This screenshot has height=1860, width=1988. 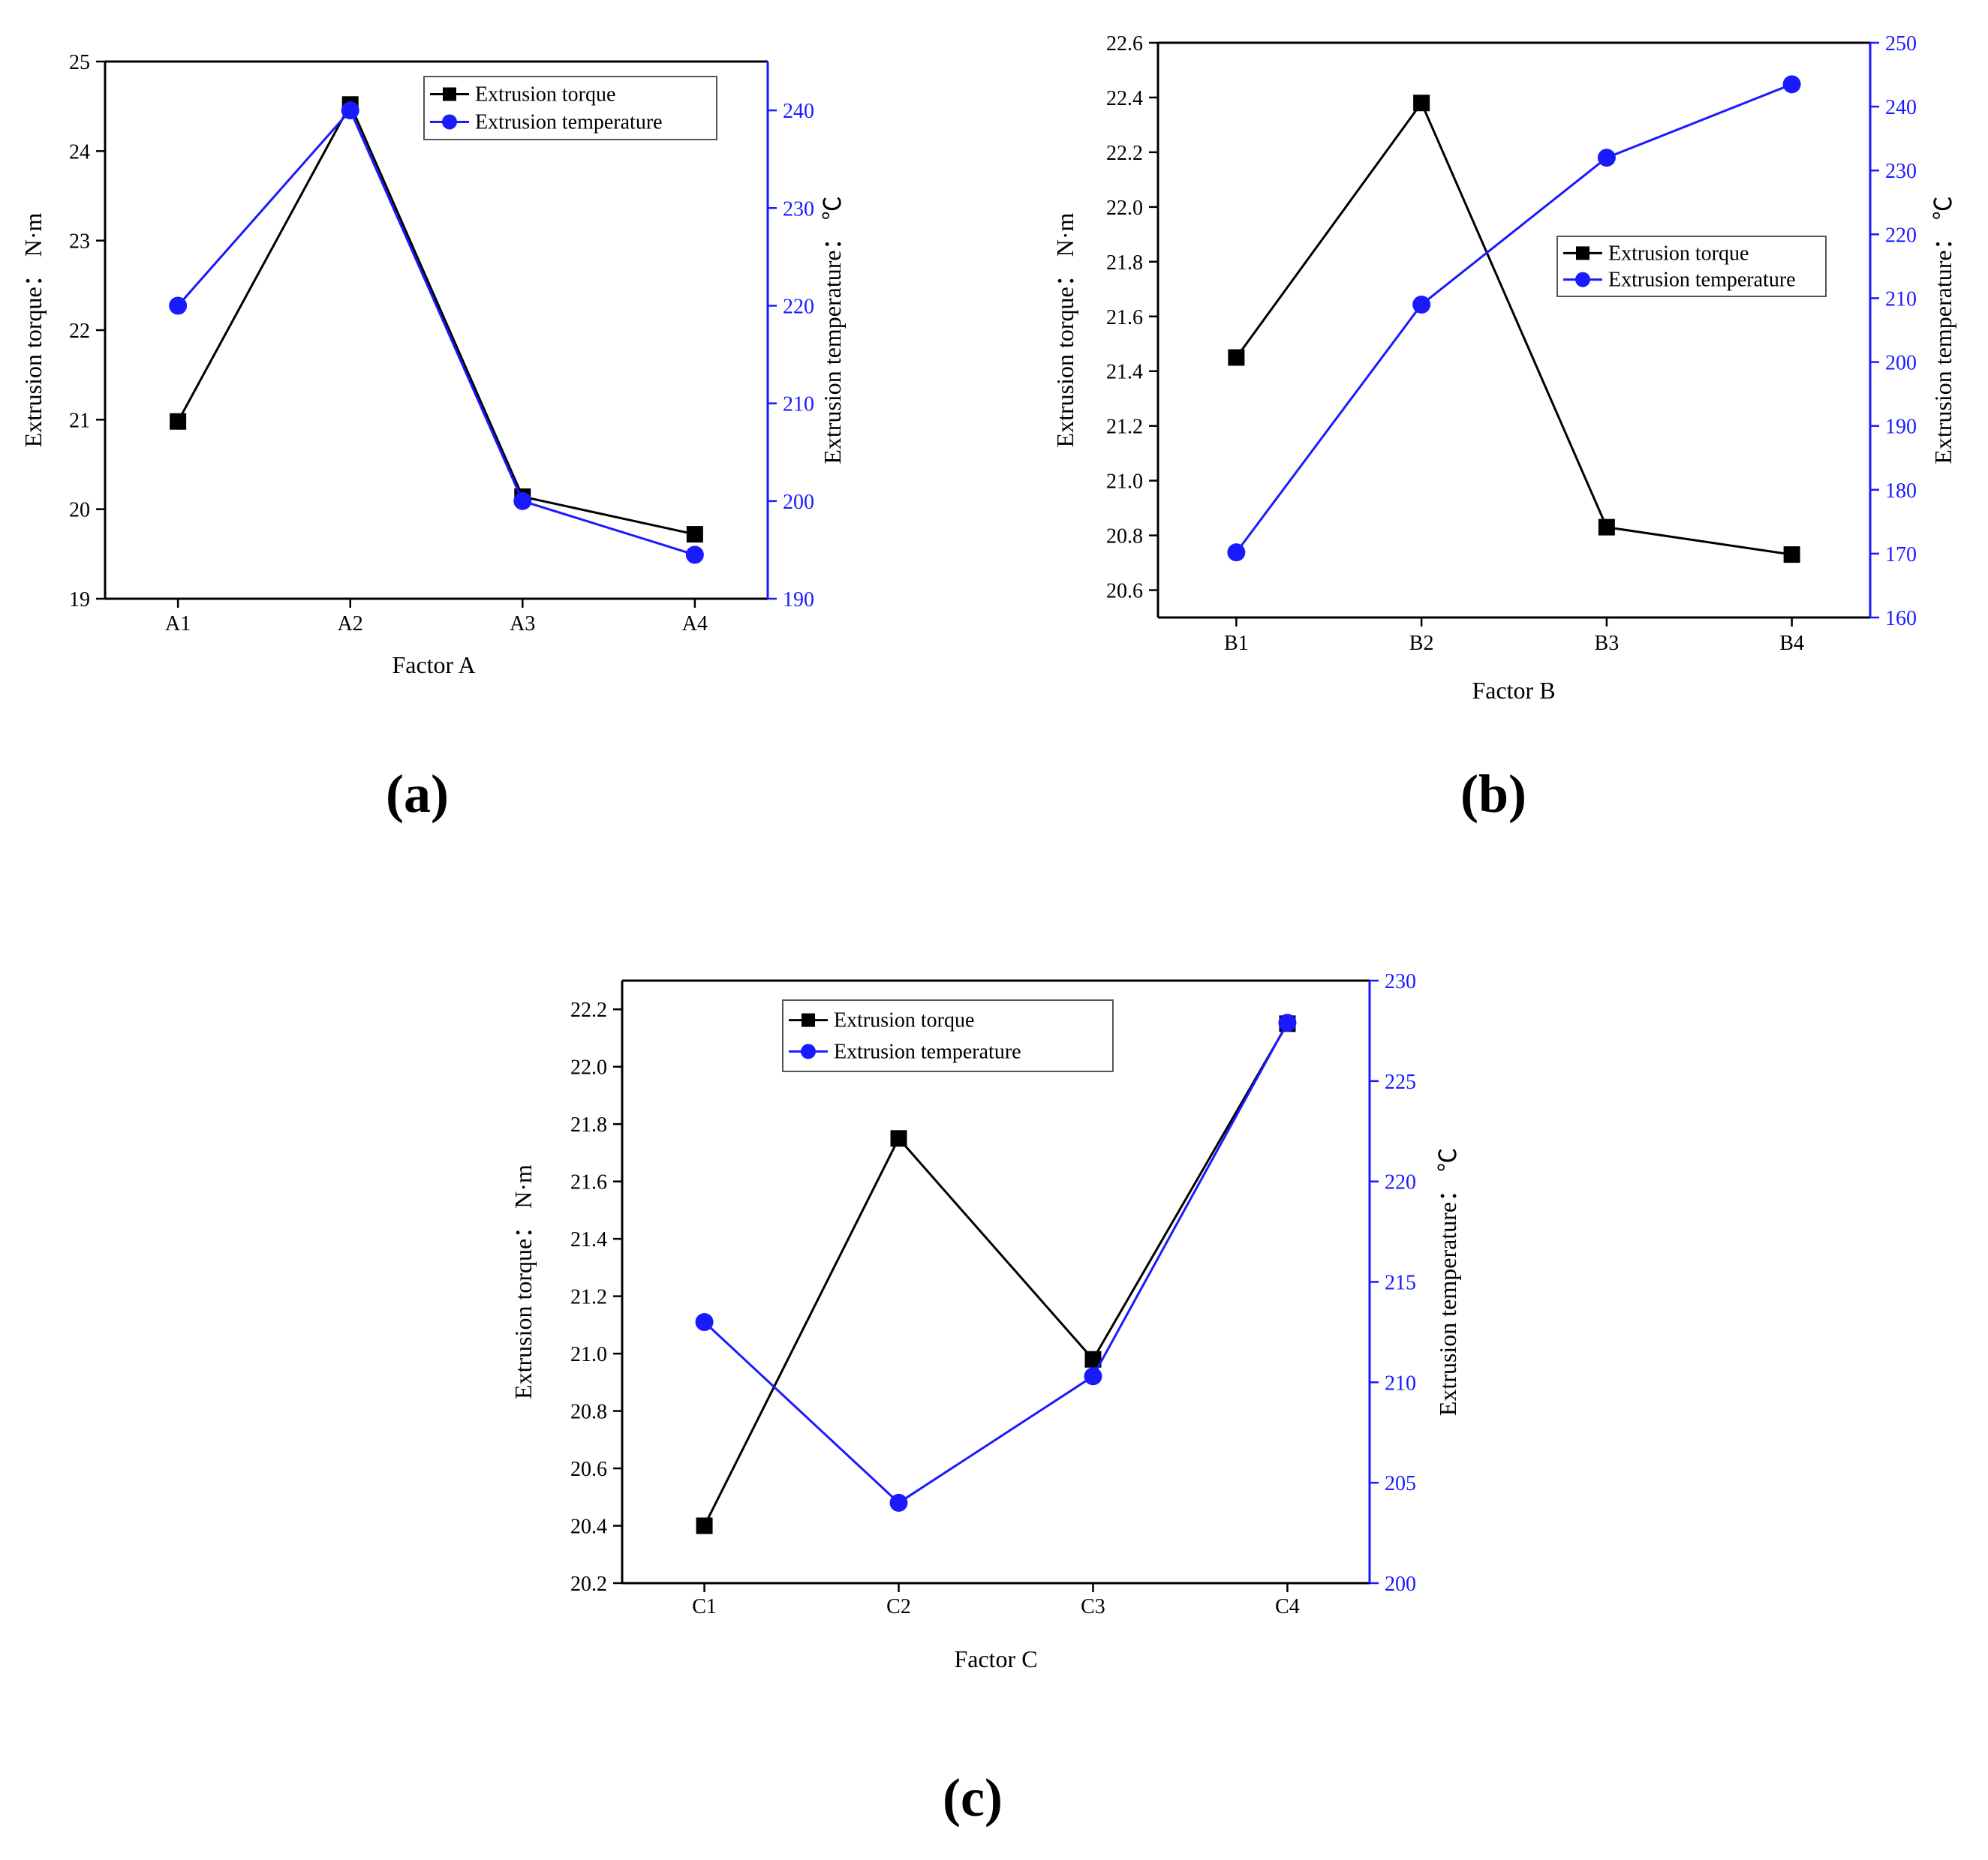 What do you see at coordinates (588, 1297) in the screenshot?
I see `panel-c-ytick-label: 21.2` at bounding box center [588, 1297].